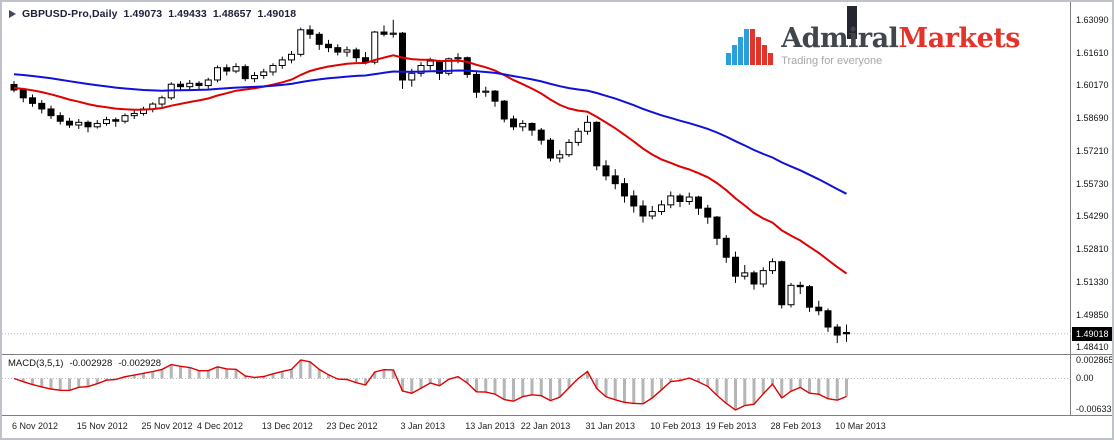 The height and width of the screenshot is (440, 1114). Describe the element at coordinates (675, 426) in the screenshot. I see `time-axis-label: 10 Feb 2013` at that location.